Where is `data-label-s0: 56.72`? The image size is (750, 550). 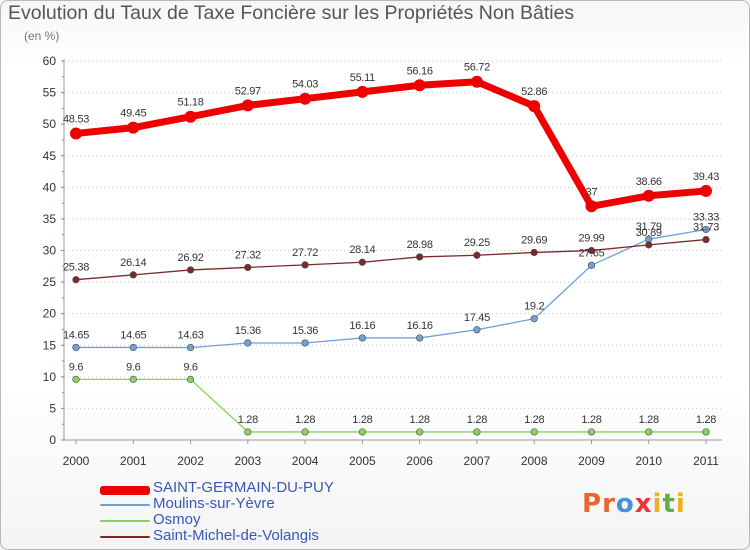
data-label-s0: 56.72 is located at coordinates (477, 68).